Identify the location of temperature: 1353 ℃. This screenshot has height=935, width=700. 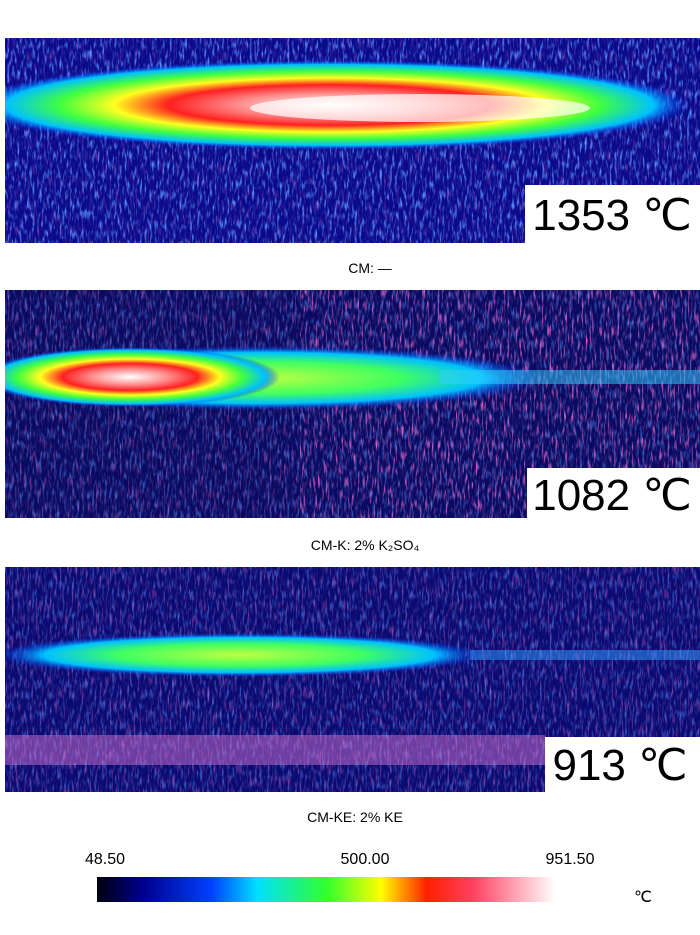
(612, 215).